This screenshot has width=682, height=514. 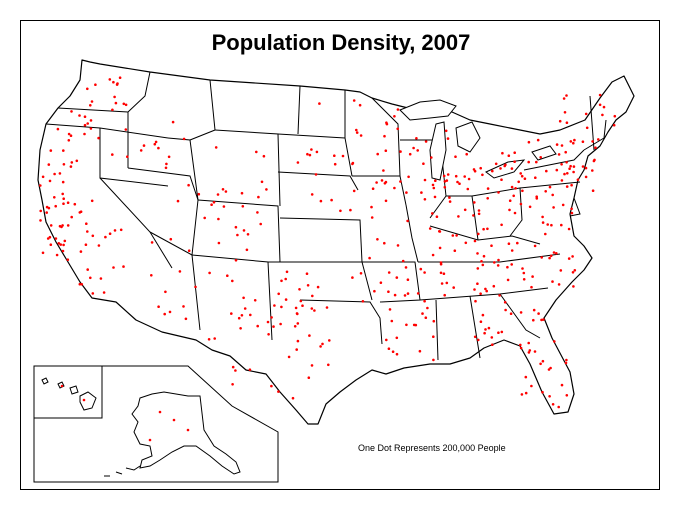 I want to click on map-caption: One Dot Represents 200,000 People, so click(x=432, y=448).